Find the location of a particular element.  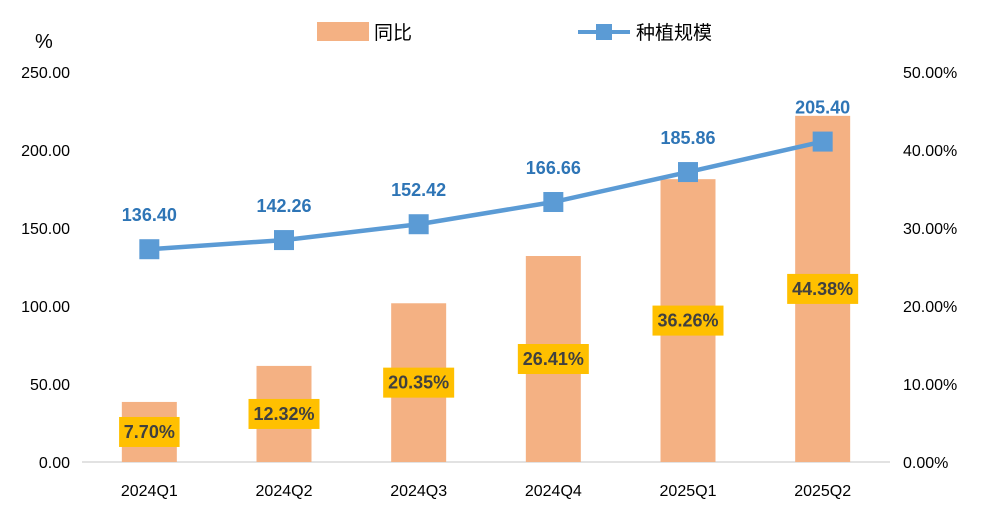

y-left-tick-label: 0.00 is located at coordinates (54, 463).